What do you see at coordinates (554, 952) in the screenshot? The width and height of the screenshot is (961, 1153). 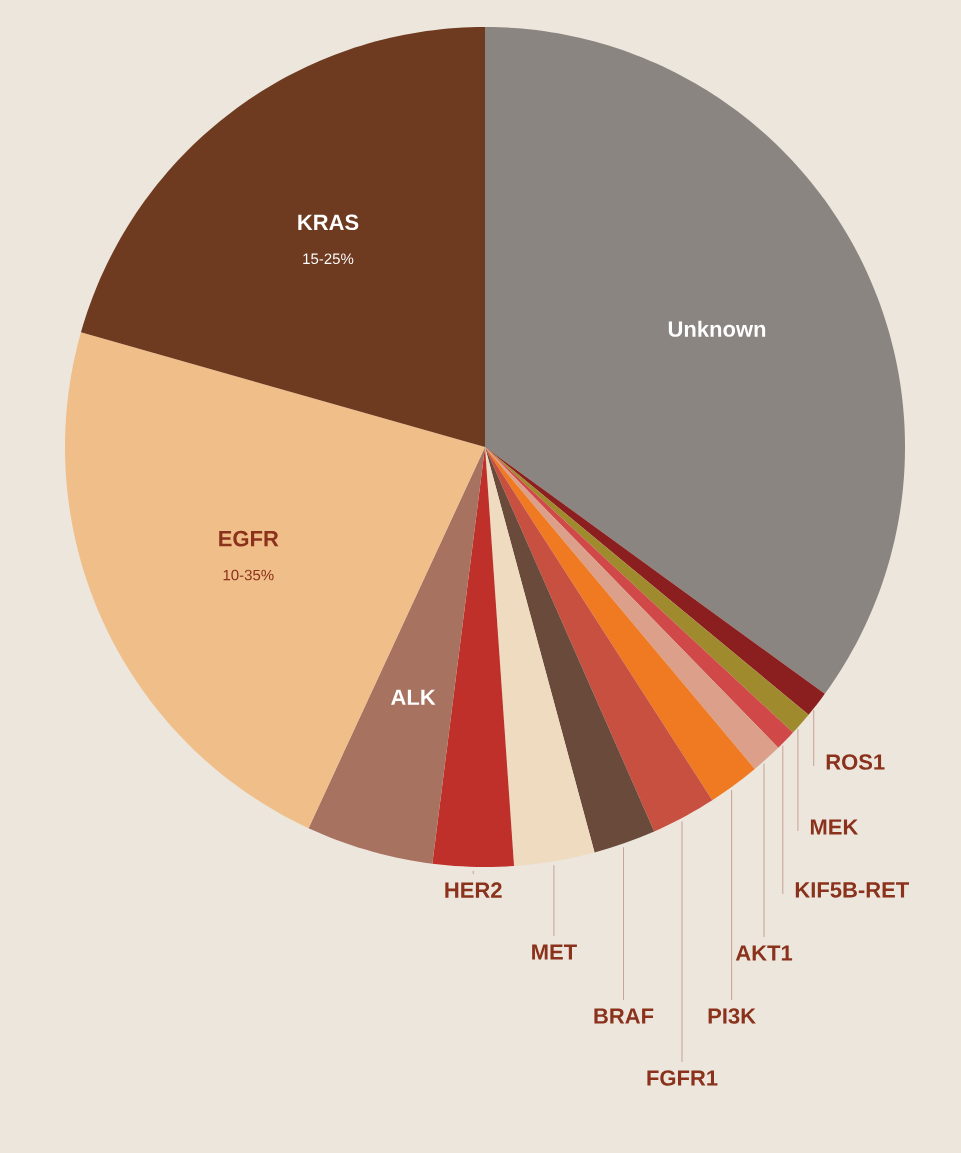 I see `slice-label: MET` at bounding box center [554, 952].